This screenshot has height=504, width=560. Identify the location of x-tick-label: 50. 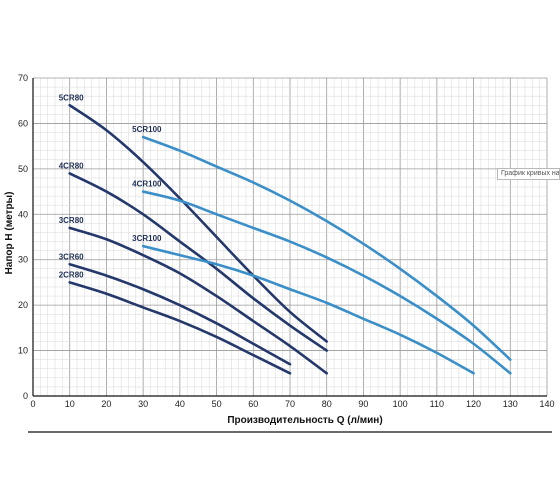
(217, 404).